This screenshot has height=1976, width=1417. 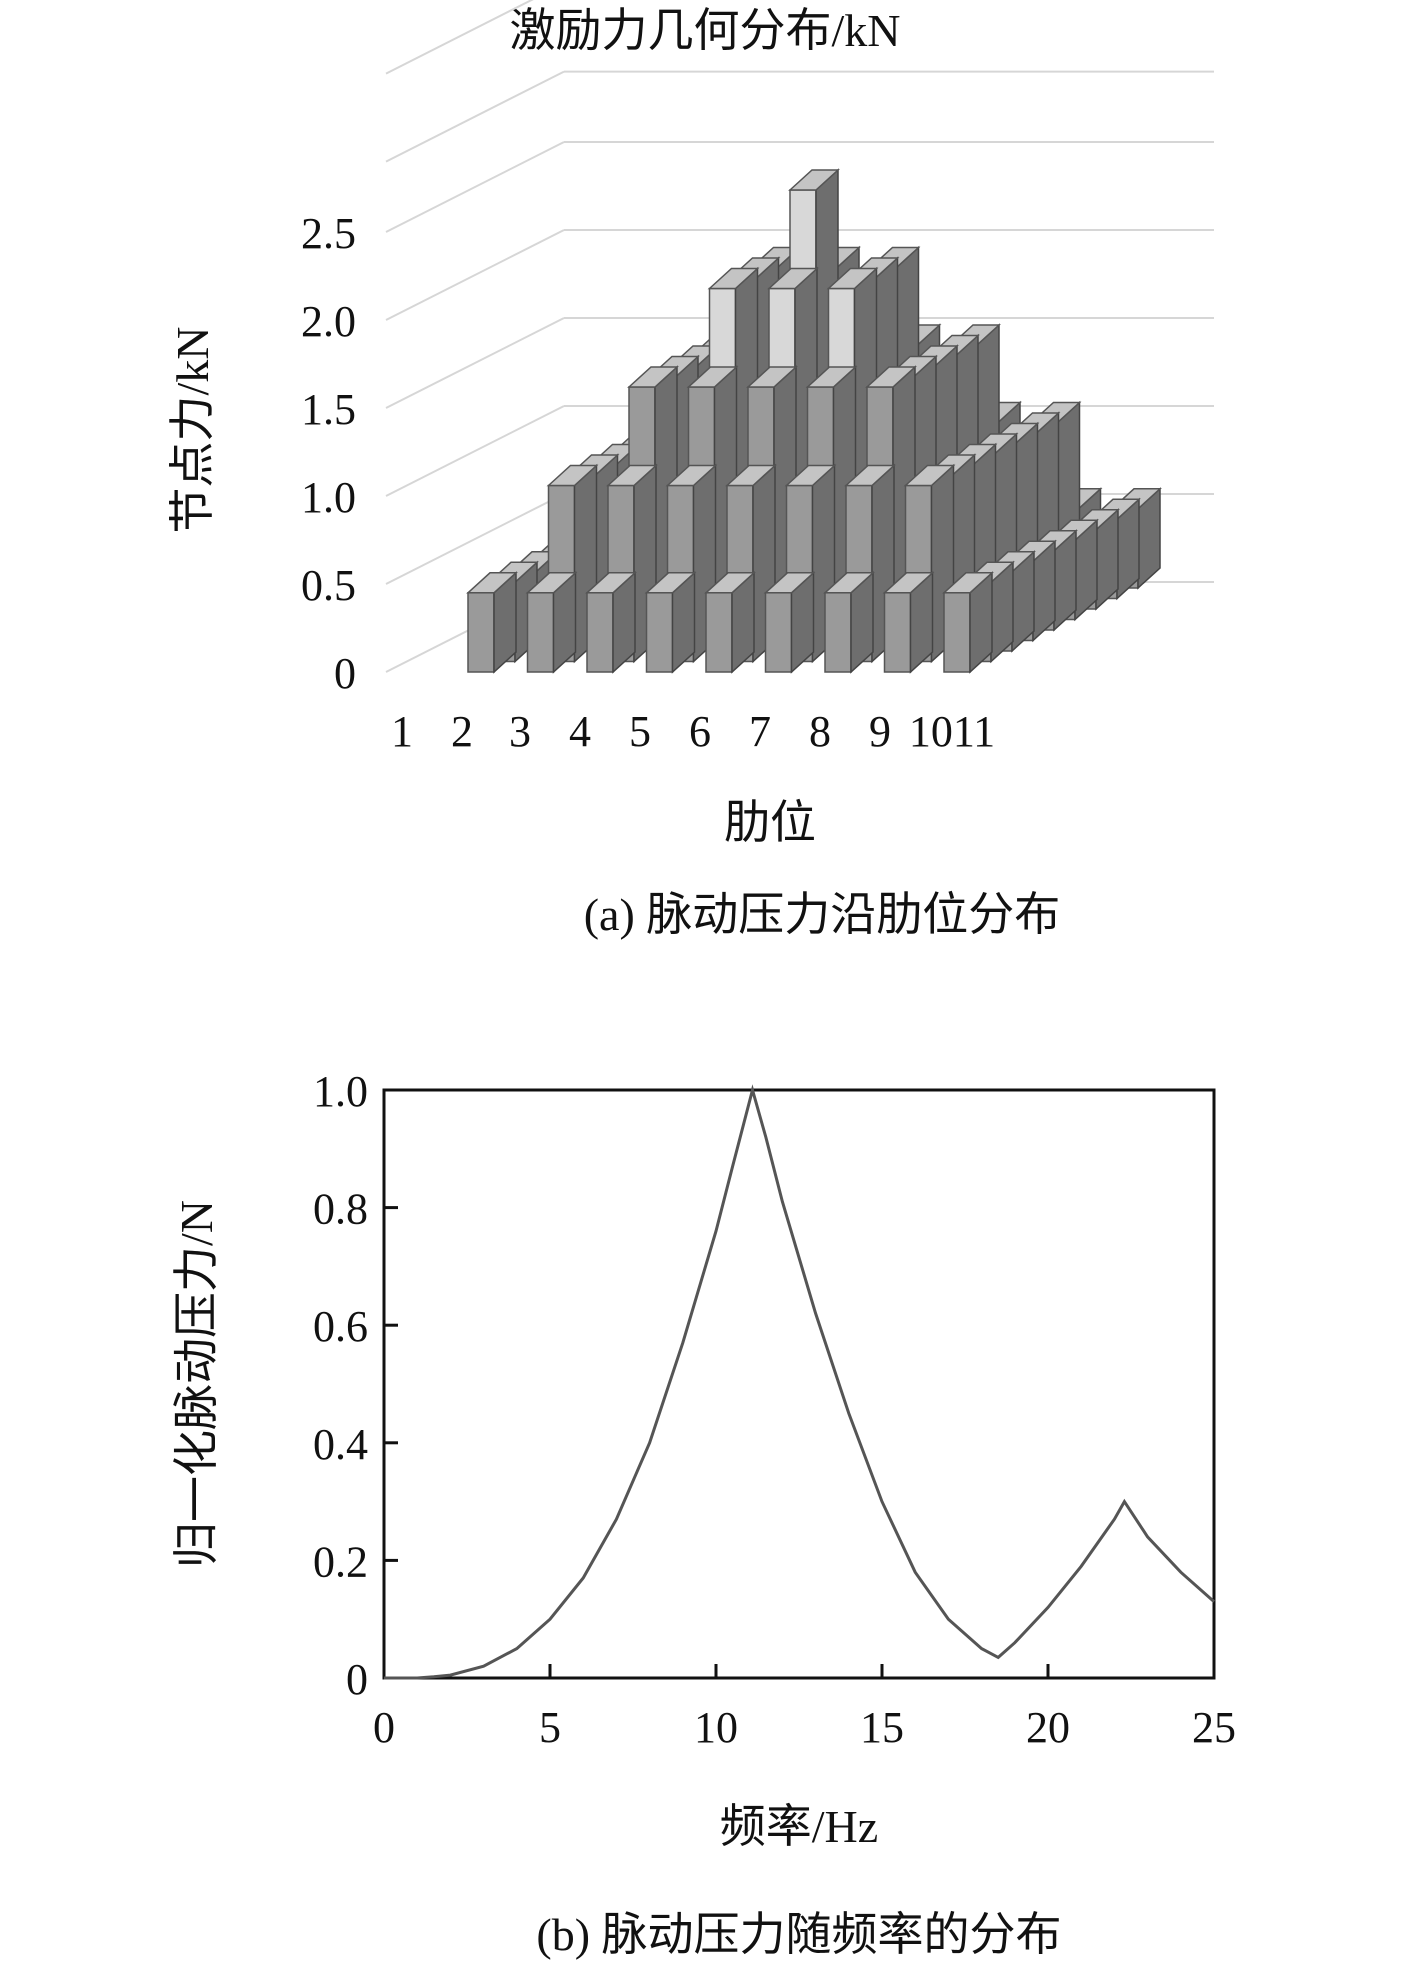 I want to click on x-tick-label: 3, so click(x=520, y=731).